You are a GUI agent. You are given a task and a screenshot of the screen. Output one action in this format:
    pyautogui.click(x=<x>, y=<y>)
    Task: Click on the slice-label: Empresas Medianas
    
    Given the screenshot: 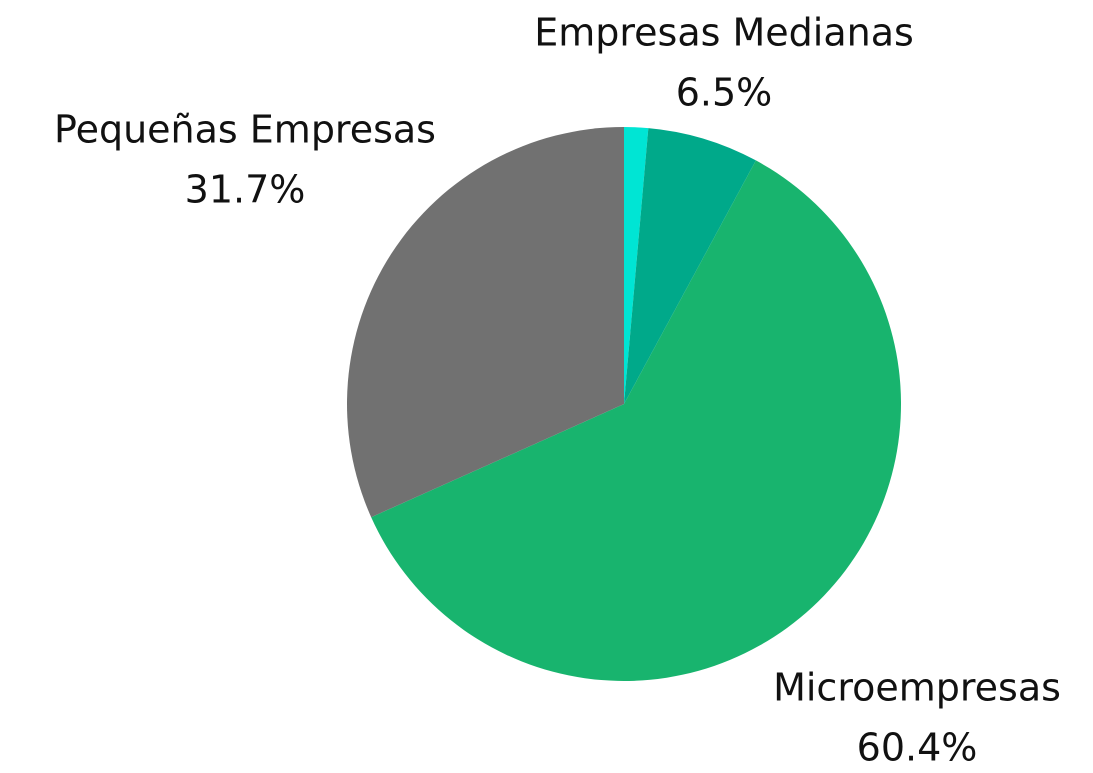 What is the action you would take?
    pyautogui.click(x=724, y=33)
    